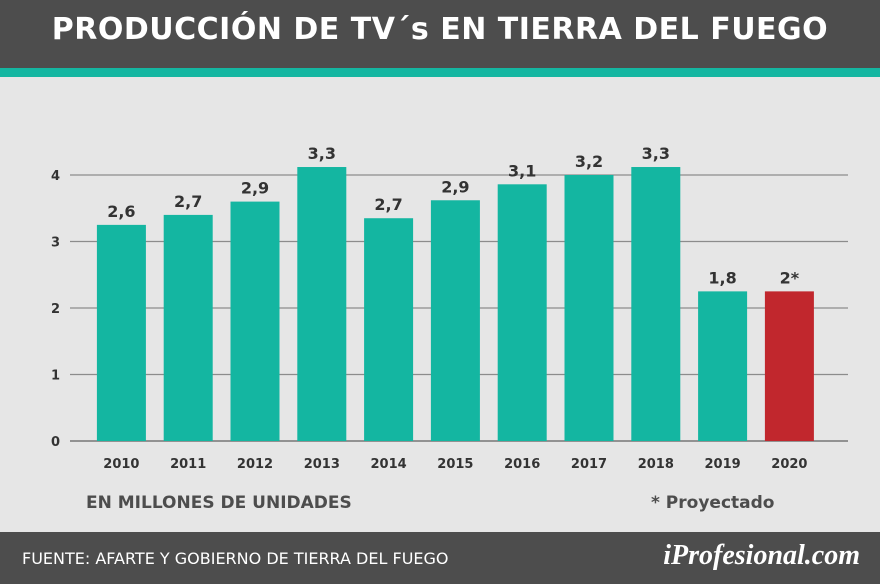 The height and width of the screenshot is (584, 880). I want to click on y-tick-label: 0, so click(55, 442).